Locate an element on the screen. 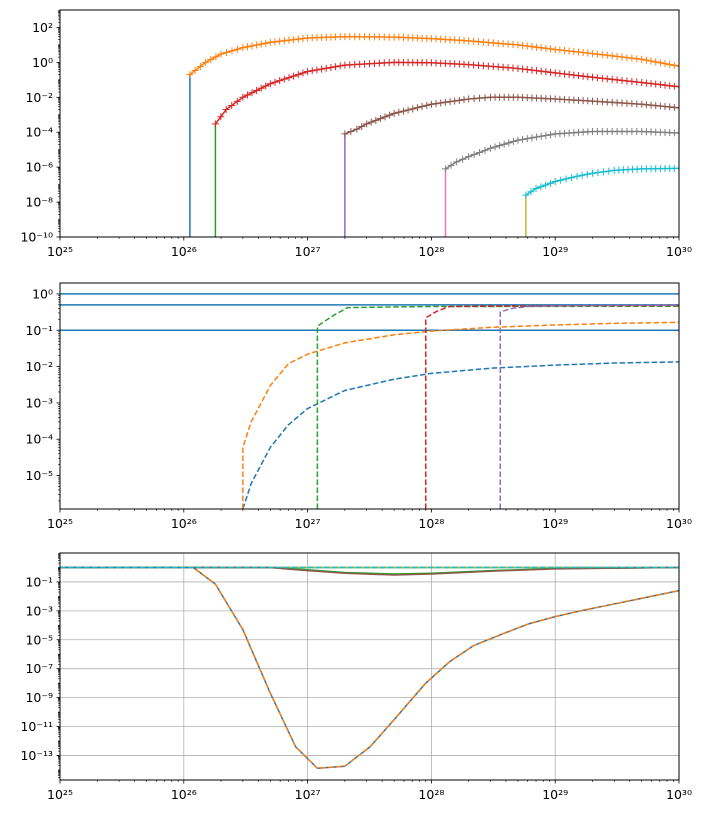 This screenshot has height=818, width=705. y-tick-label: 10⁻⁷ is located at coordinates (39, 668).